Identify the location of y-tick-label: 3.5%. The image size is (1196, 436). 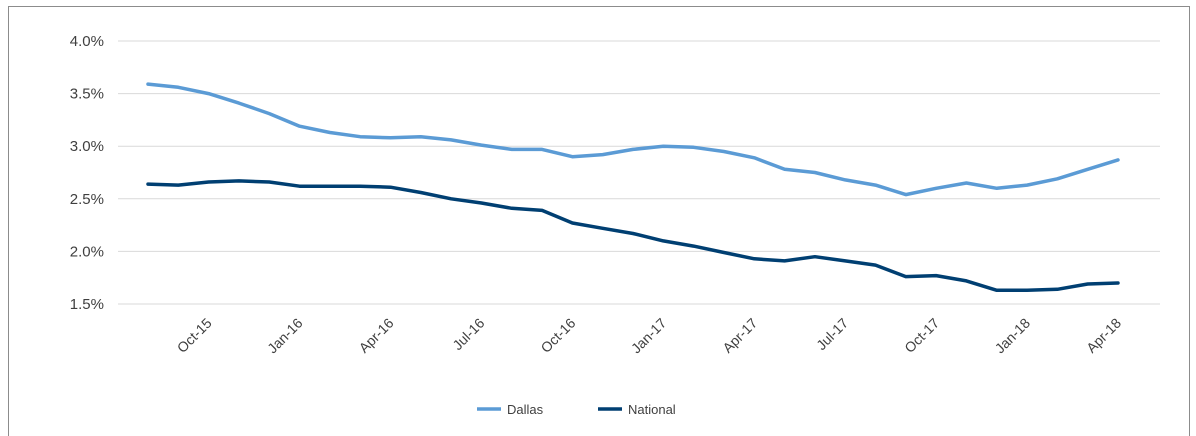
(87, 94).